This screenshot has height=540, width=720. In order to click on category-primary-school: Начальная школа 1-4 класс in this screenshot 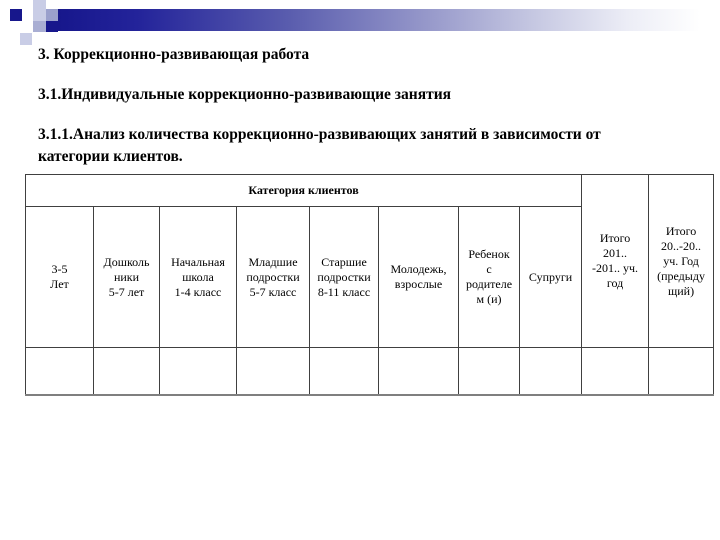, I will do `click(198, 277)`.